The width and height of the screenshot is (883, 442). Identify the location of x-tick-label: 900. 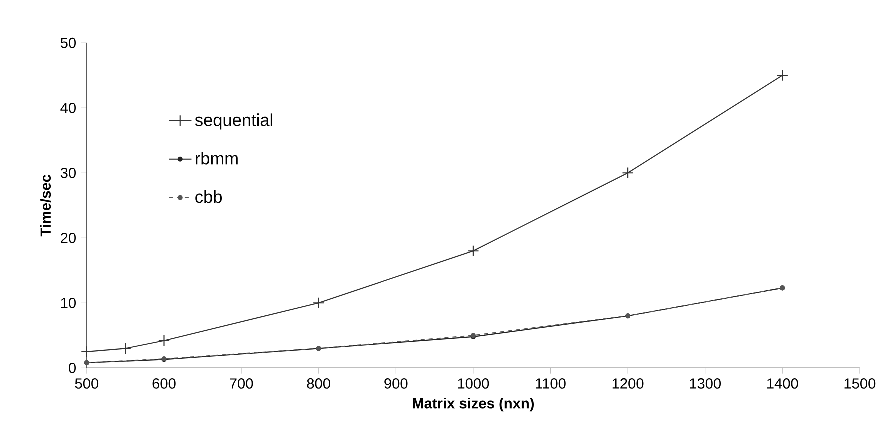
(396, 383).